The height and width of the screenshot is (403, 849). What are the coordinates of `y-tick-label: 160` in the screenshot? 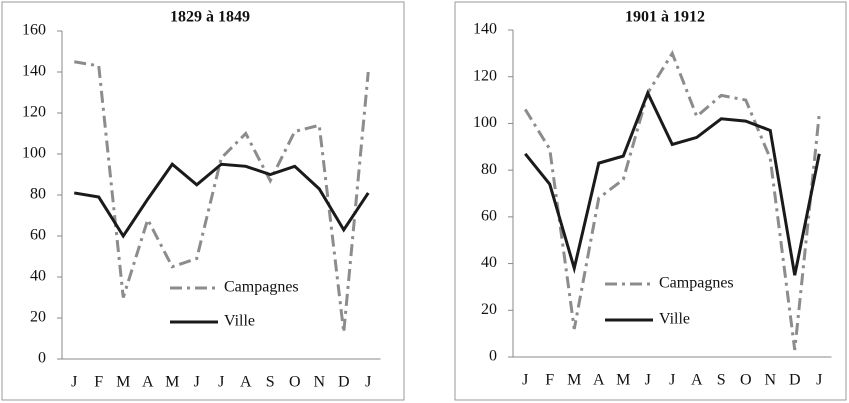 It's located at (34, 30).